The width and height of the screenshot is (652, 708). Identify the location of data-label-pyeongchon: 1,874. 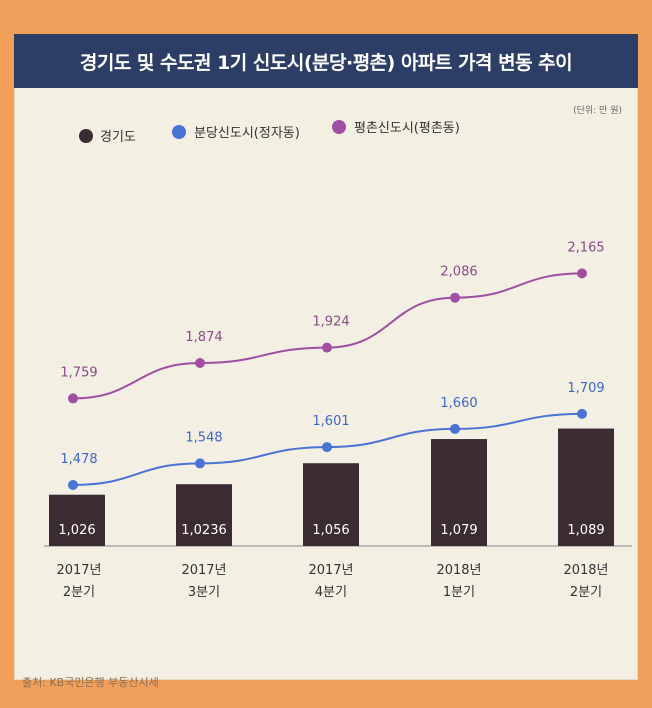
(203, 337).